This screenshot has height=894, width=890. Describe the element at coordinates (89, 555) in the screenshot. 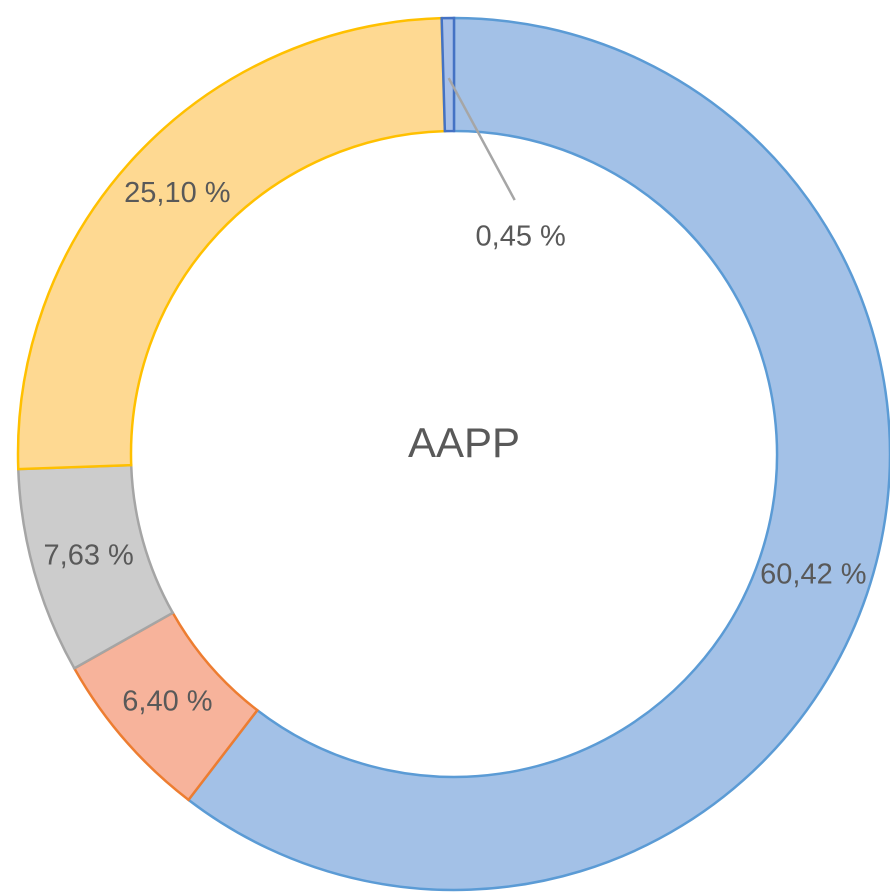

I see `data-label: 7,63 %` at that location.